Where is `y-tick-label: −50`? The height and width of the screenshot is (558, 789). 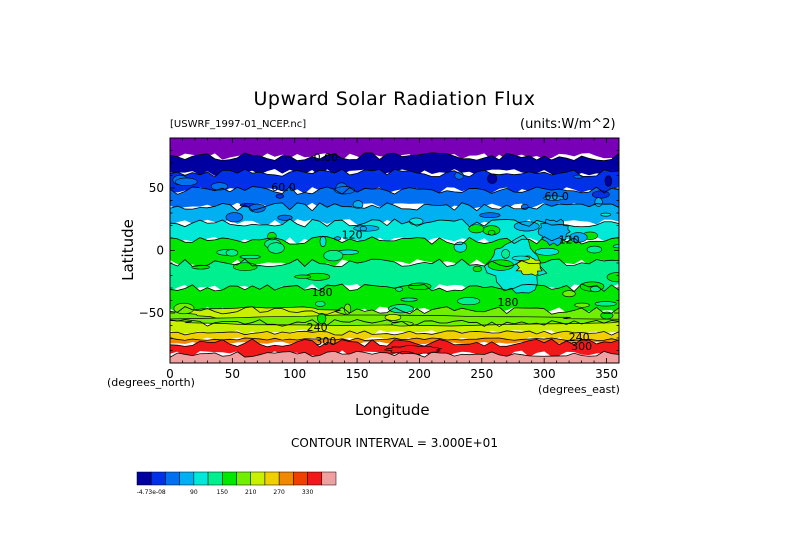
y-tick-label: −50 is located at coordinates (151, 313).